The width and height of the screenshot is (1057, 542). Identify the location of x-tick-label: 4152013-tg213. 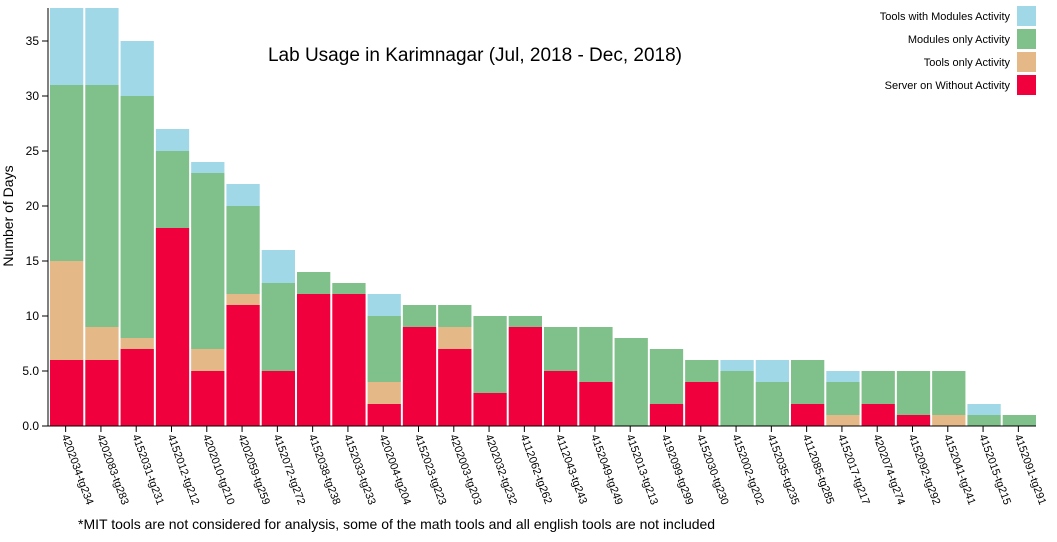
(641, 470).